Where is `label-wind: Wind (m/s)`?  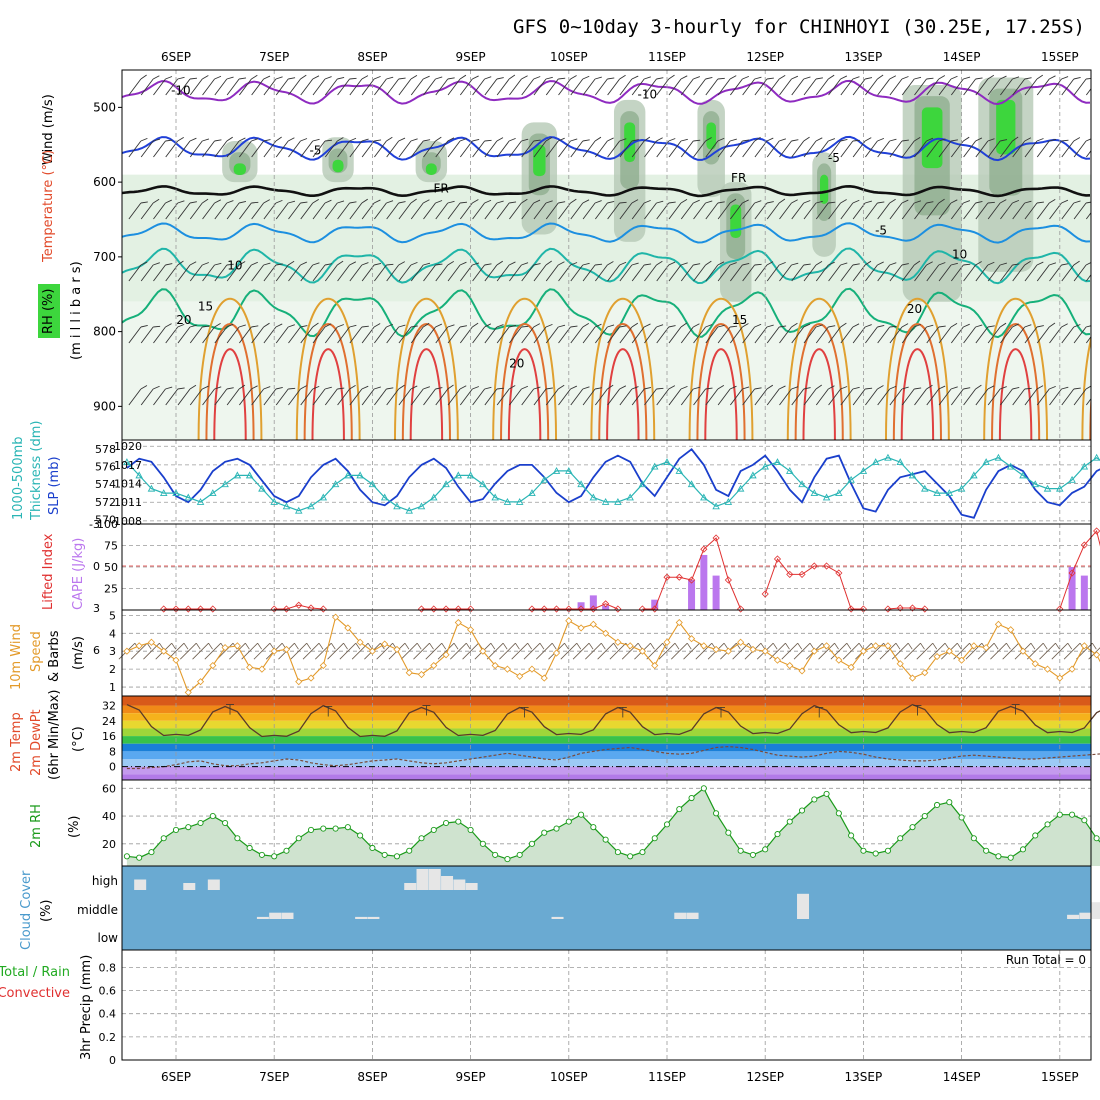 label-wind: Wind (m/s) is located at coordinates (48, 129).